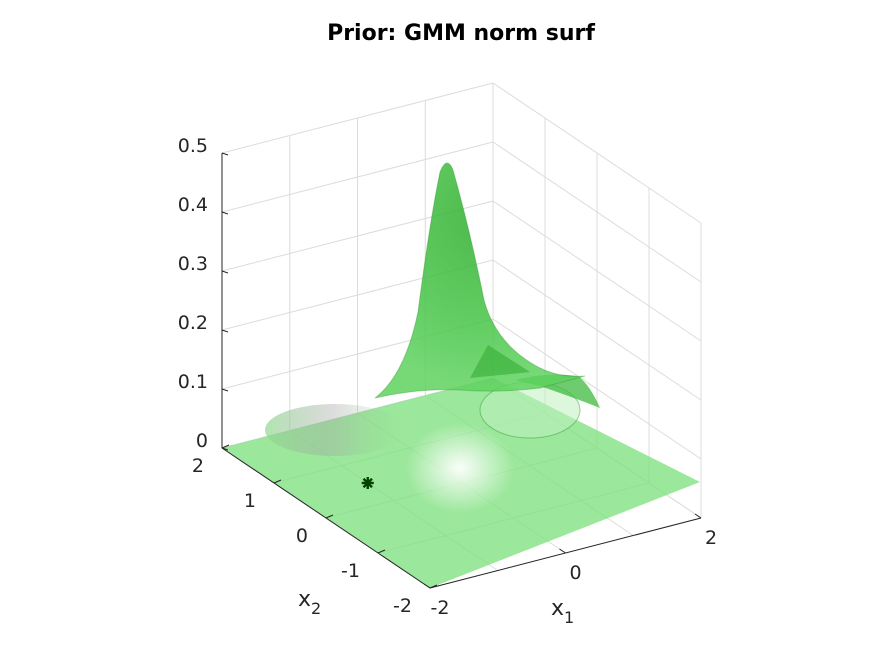 The height and width of the screenshot is (656, 891). Describe the element at coordinates (569, 617) in the screenshot. I see `x-axis-label-sub: 1` at that location.